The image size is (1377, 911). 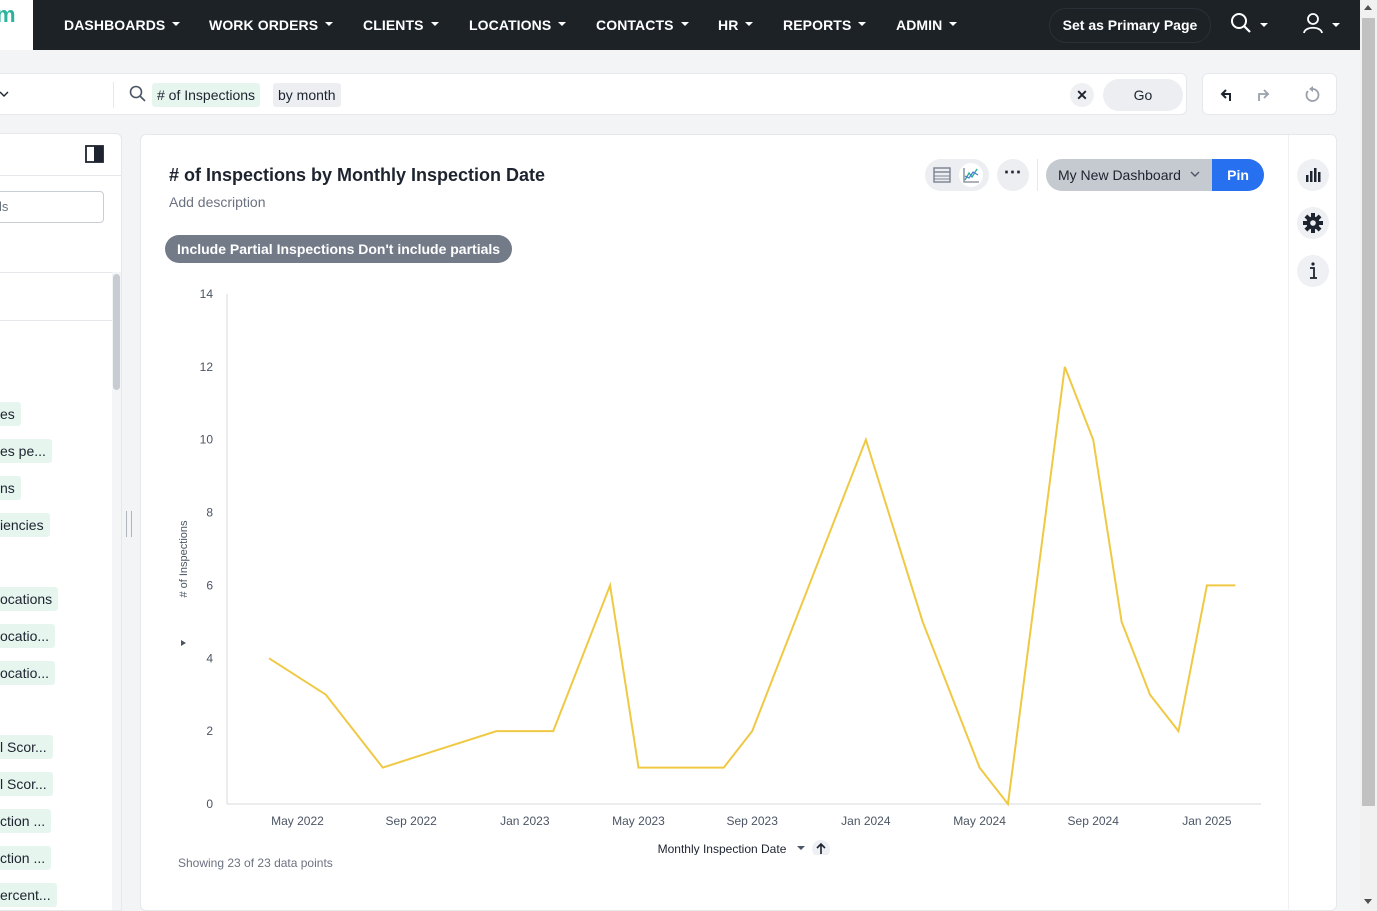 What do you see at coordinates (116, 591) in the screenshot?
I see `panel-scrollbar` at bounding box center [116, 591].